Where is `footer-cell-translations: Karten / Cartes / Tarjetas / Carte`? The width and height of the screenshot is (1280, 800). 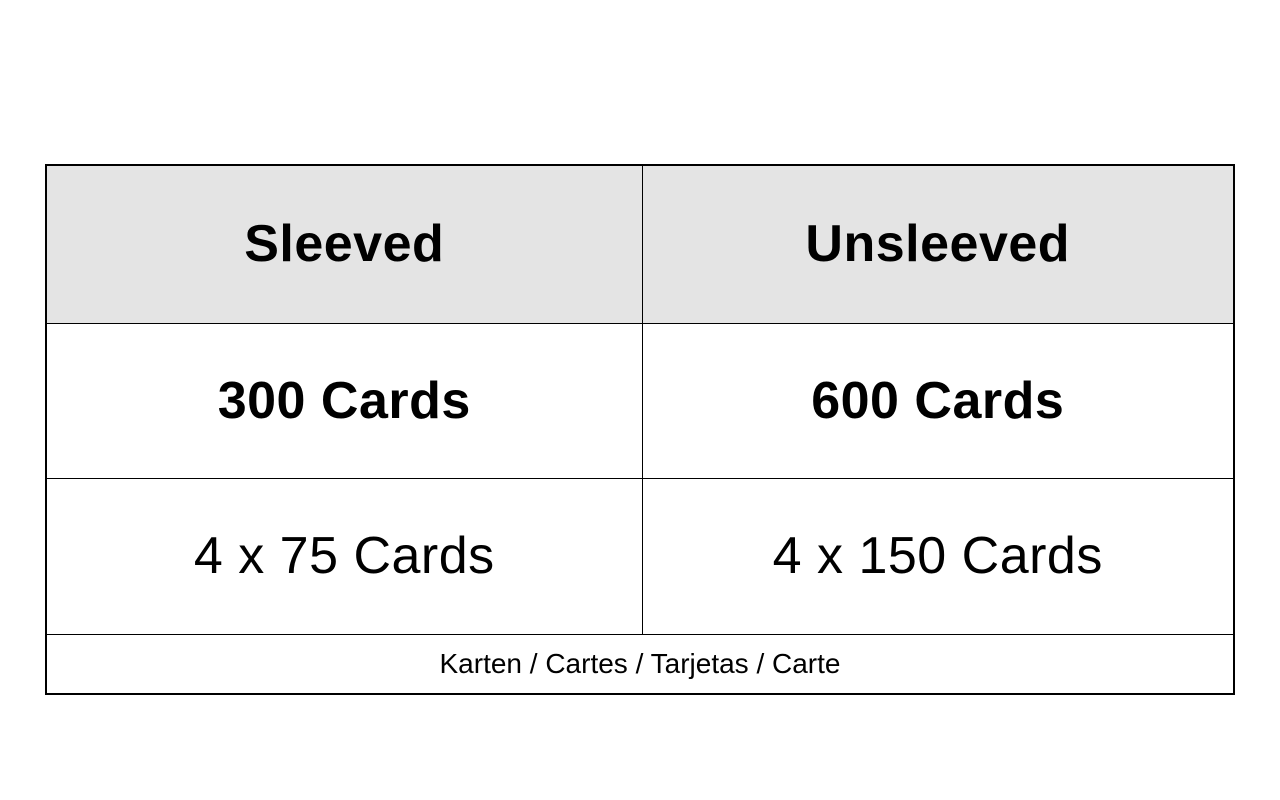 footer-cell-translations: Karten / Cartes / Tarjetas / Carte is located at coordinates (640, 664).